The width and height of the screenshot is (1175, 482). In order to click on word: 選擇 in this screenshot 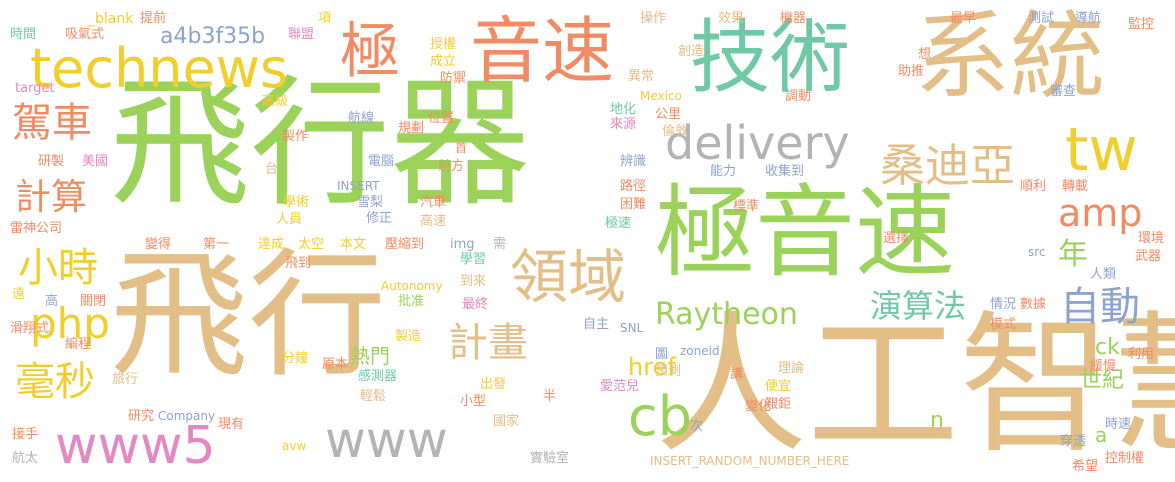, I will do `click(896, 238)`.